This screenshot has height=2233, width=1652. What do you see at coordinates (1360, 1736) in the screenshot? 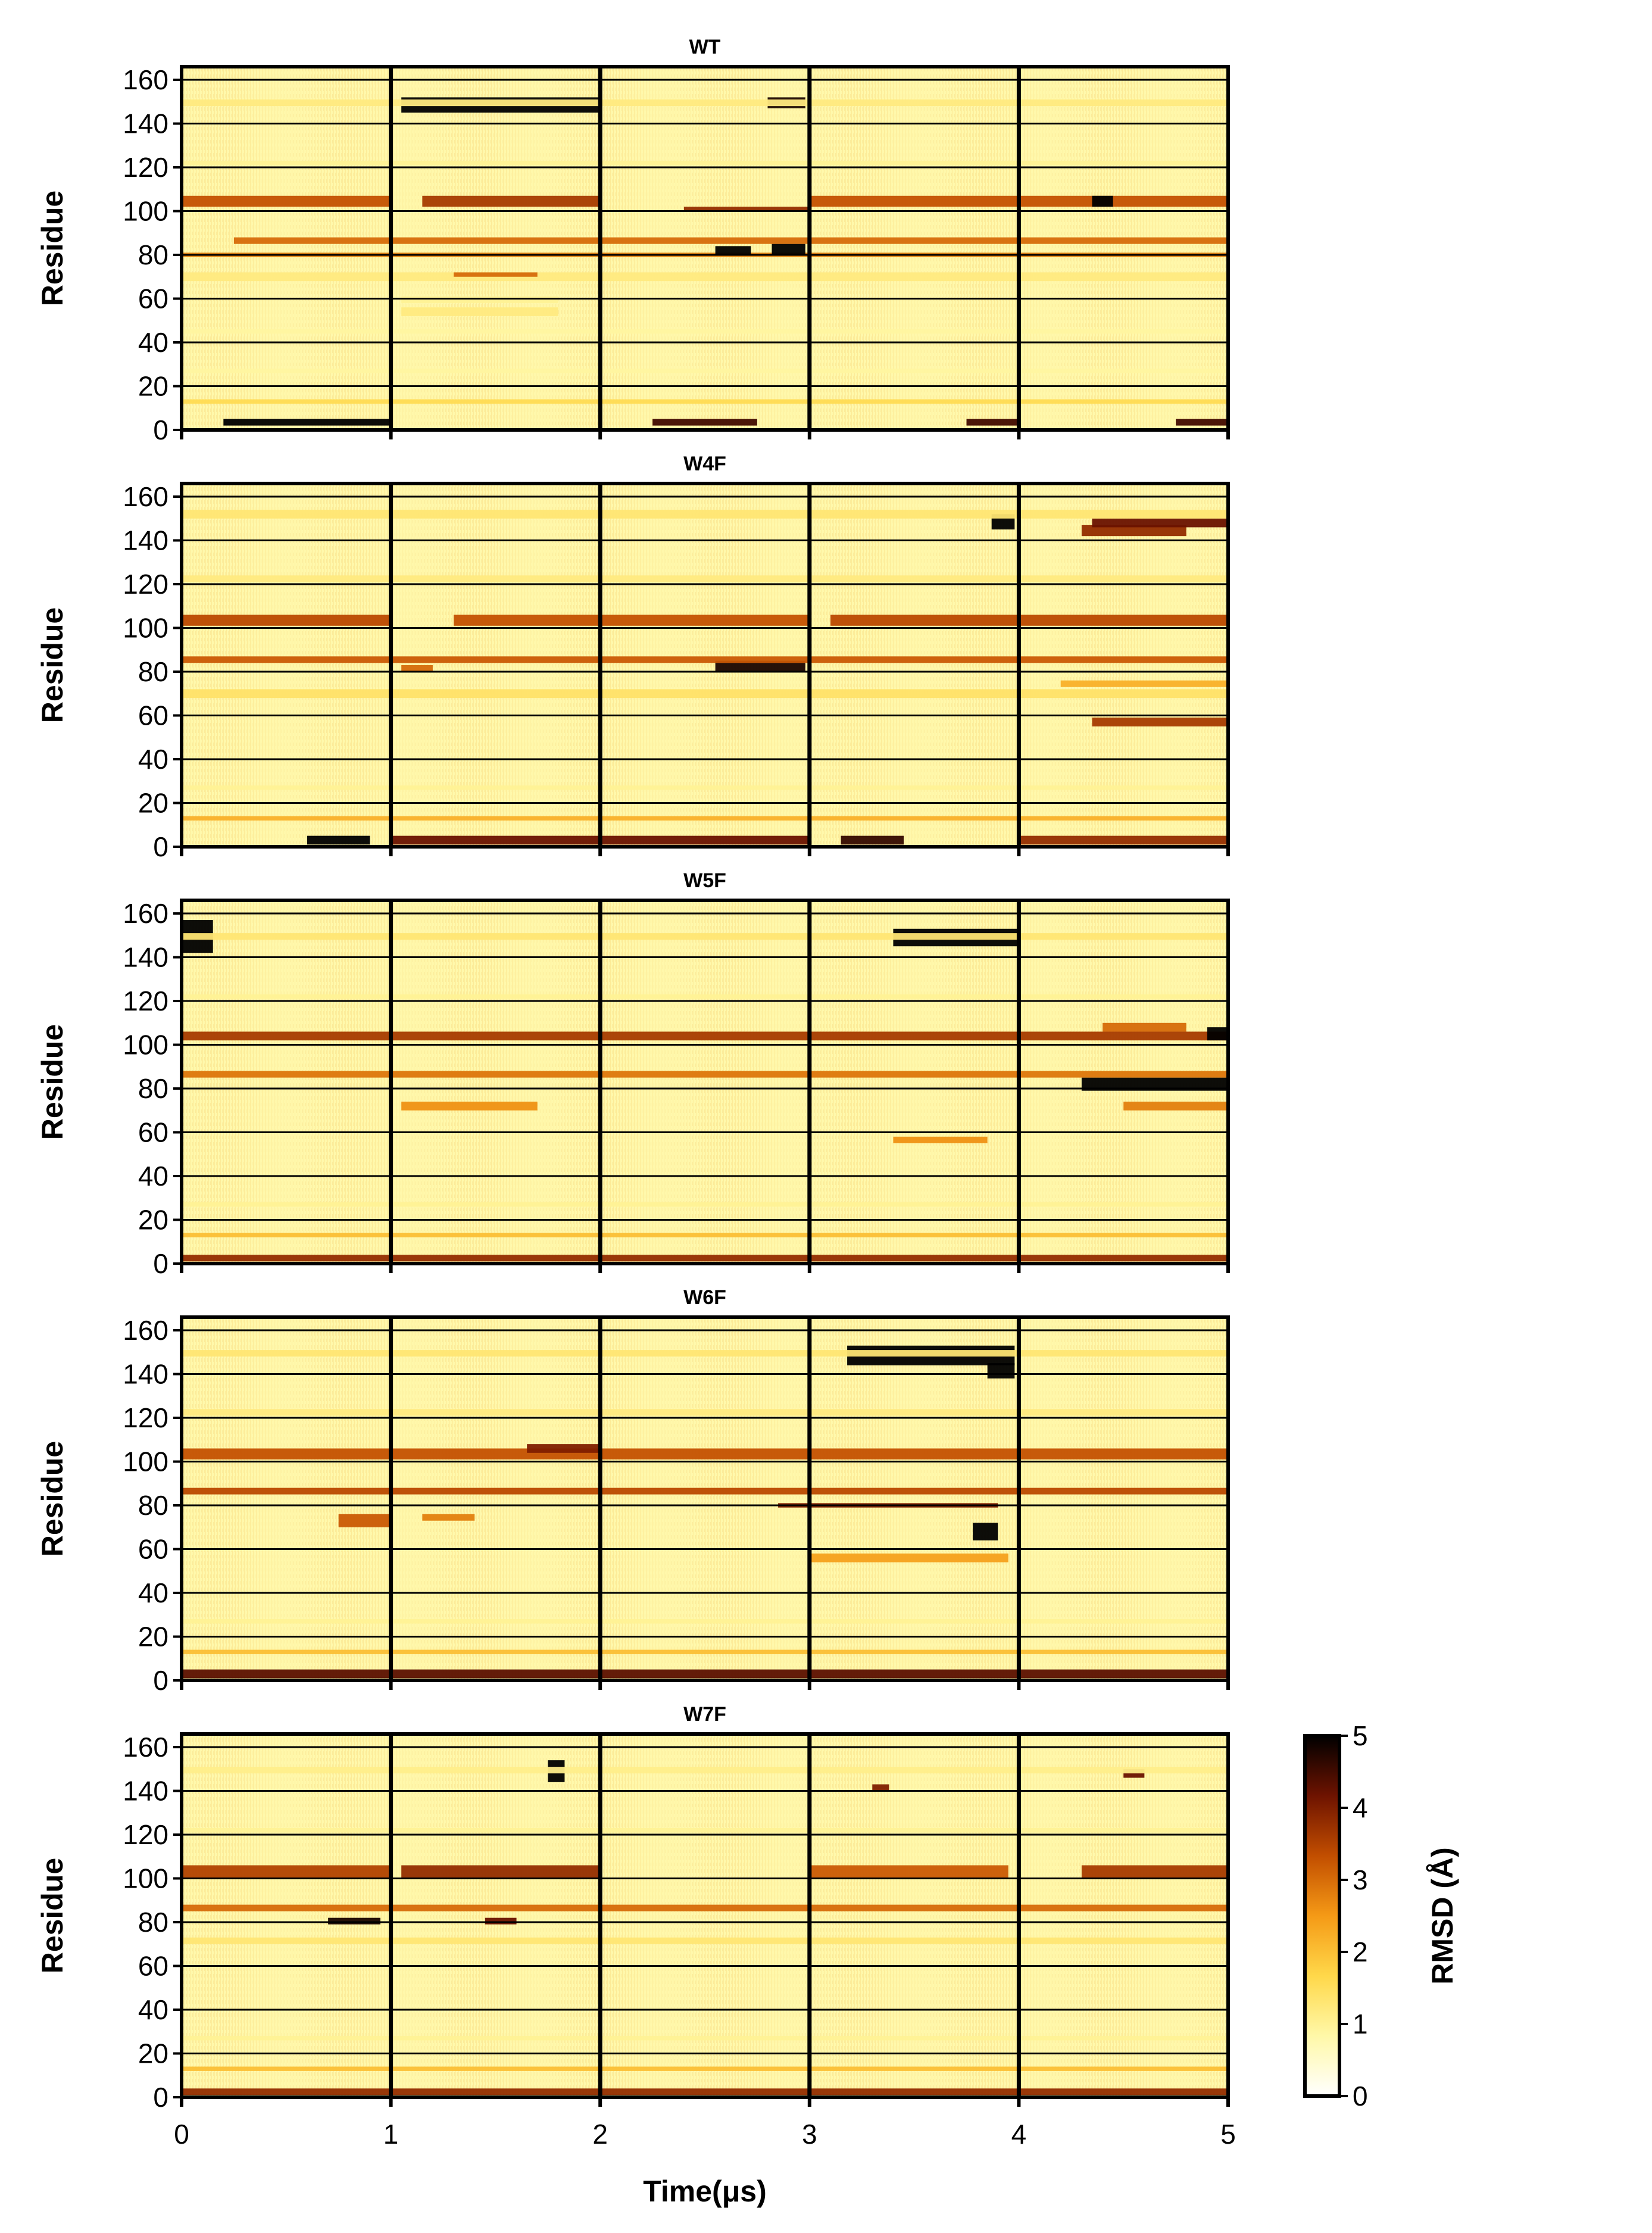
I see `colorbar-tick-label: 5` at bounding box center [1360, 1736].